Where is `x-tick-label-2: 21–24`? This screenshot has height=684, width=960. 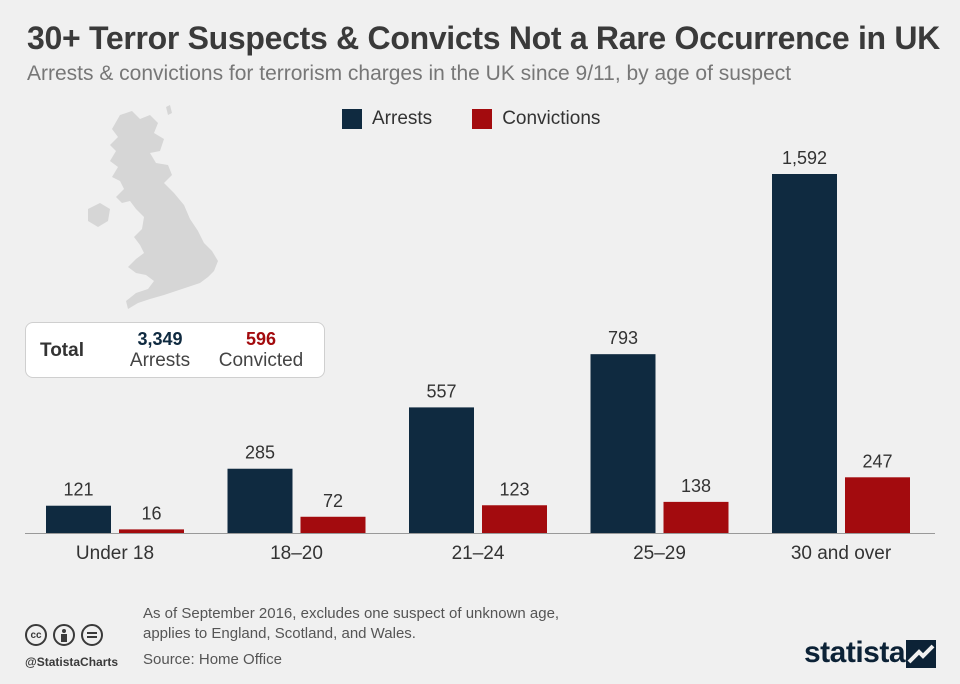 x-tick-label-2: 21–24 is located at coordinates (478, 553).